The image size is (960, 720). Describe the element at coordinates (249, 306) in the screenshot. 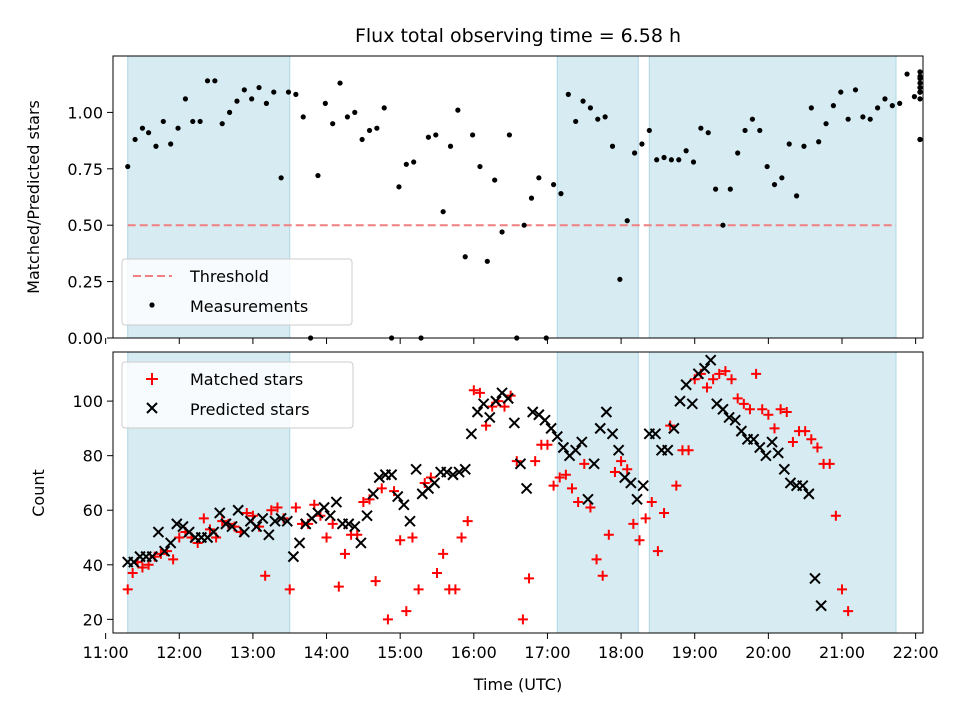

I see `legend-measurements-label: Measurements` at that location.